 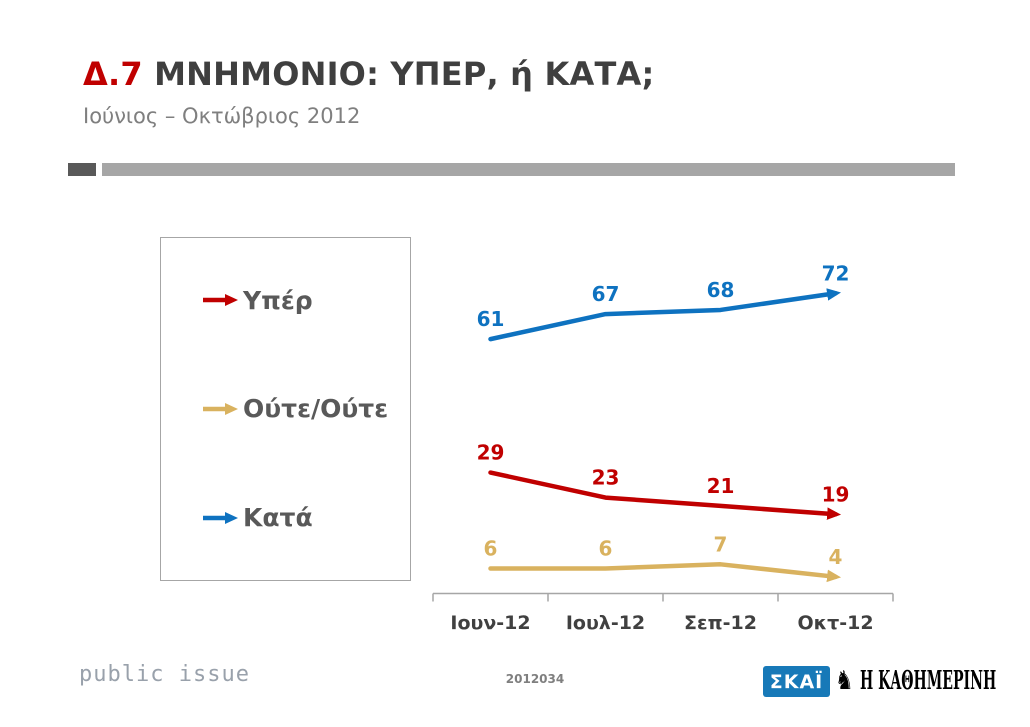 I want to click on page-title: Δ.7 ΜΝΗΜΟΝΙΟ: ΥΠΕΡ, ή ΚΑΤΑ;, so click(x=368, y=74).